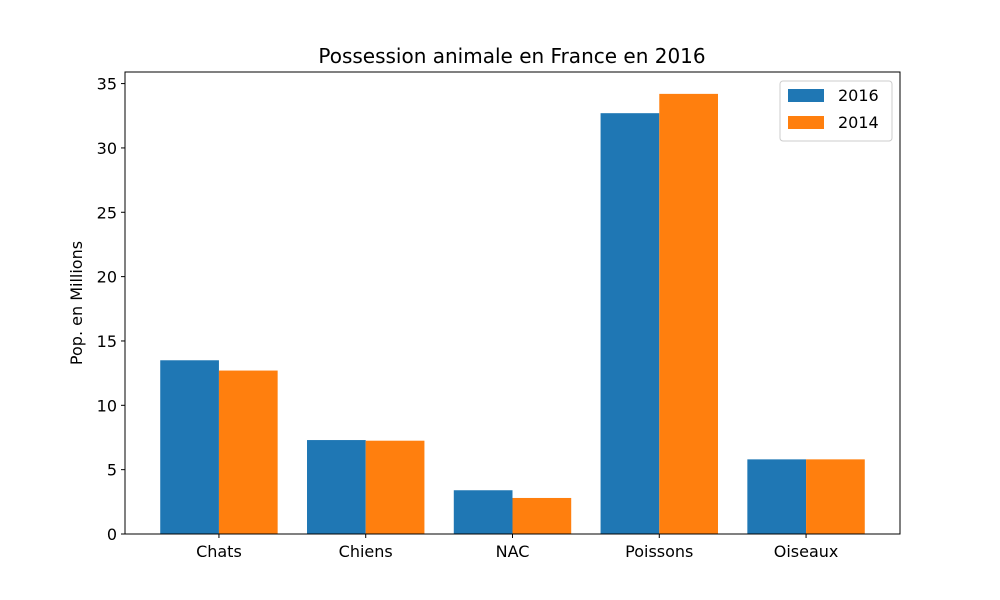 The height and width of the screenshot is (600, 1000). What do you see at coordinates (806, 95) in the screenshot?
I see `legend-swatch-2016` at bounding box center [806, 95].